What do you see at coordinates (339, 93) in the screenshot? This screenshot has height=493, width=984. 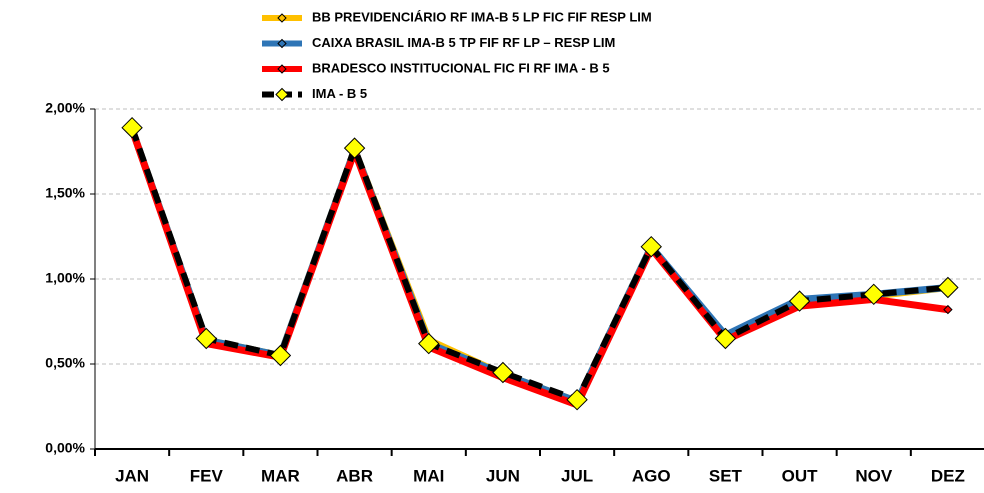 I see `legend-label: IMA - B 5` at bounding box center [339, 93].